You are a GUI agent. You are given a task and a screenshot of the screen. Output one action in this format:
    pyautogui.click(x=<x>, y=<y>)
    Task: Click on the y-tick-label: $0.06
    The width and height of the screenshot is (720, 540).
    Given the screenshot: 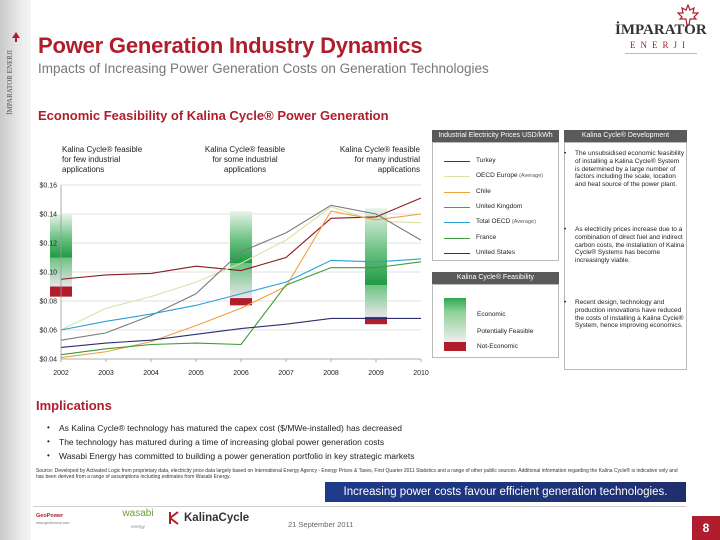 What is the action you would take?
    pyautogui.click(x=48, y=331)
    